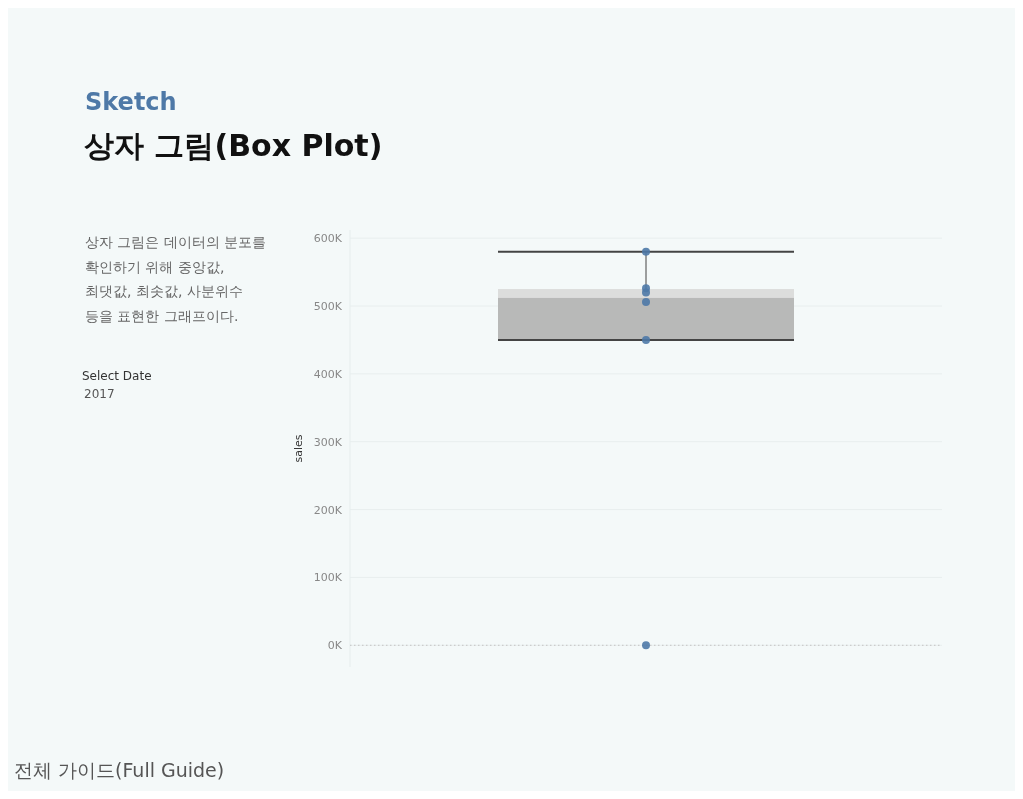 The width and height of the screenshot is (1023, 799). Describe the element at coordinates (328, 578) in the screenshot. I see `y-tick-label: 100K` at that location.